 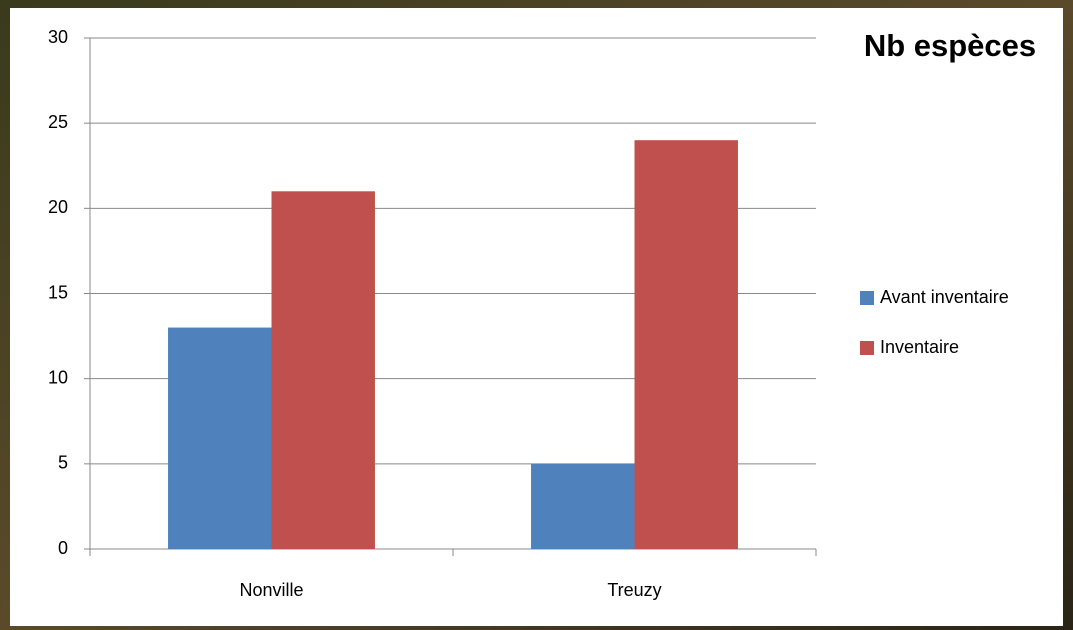 What do you see at coordinates (58, 207) in the screenshot?
I see `y-tick-label: 20` at bounding box center [58, 207].